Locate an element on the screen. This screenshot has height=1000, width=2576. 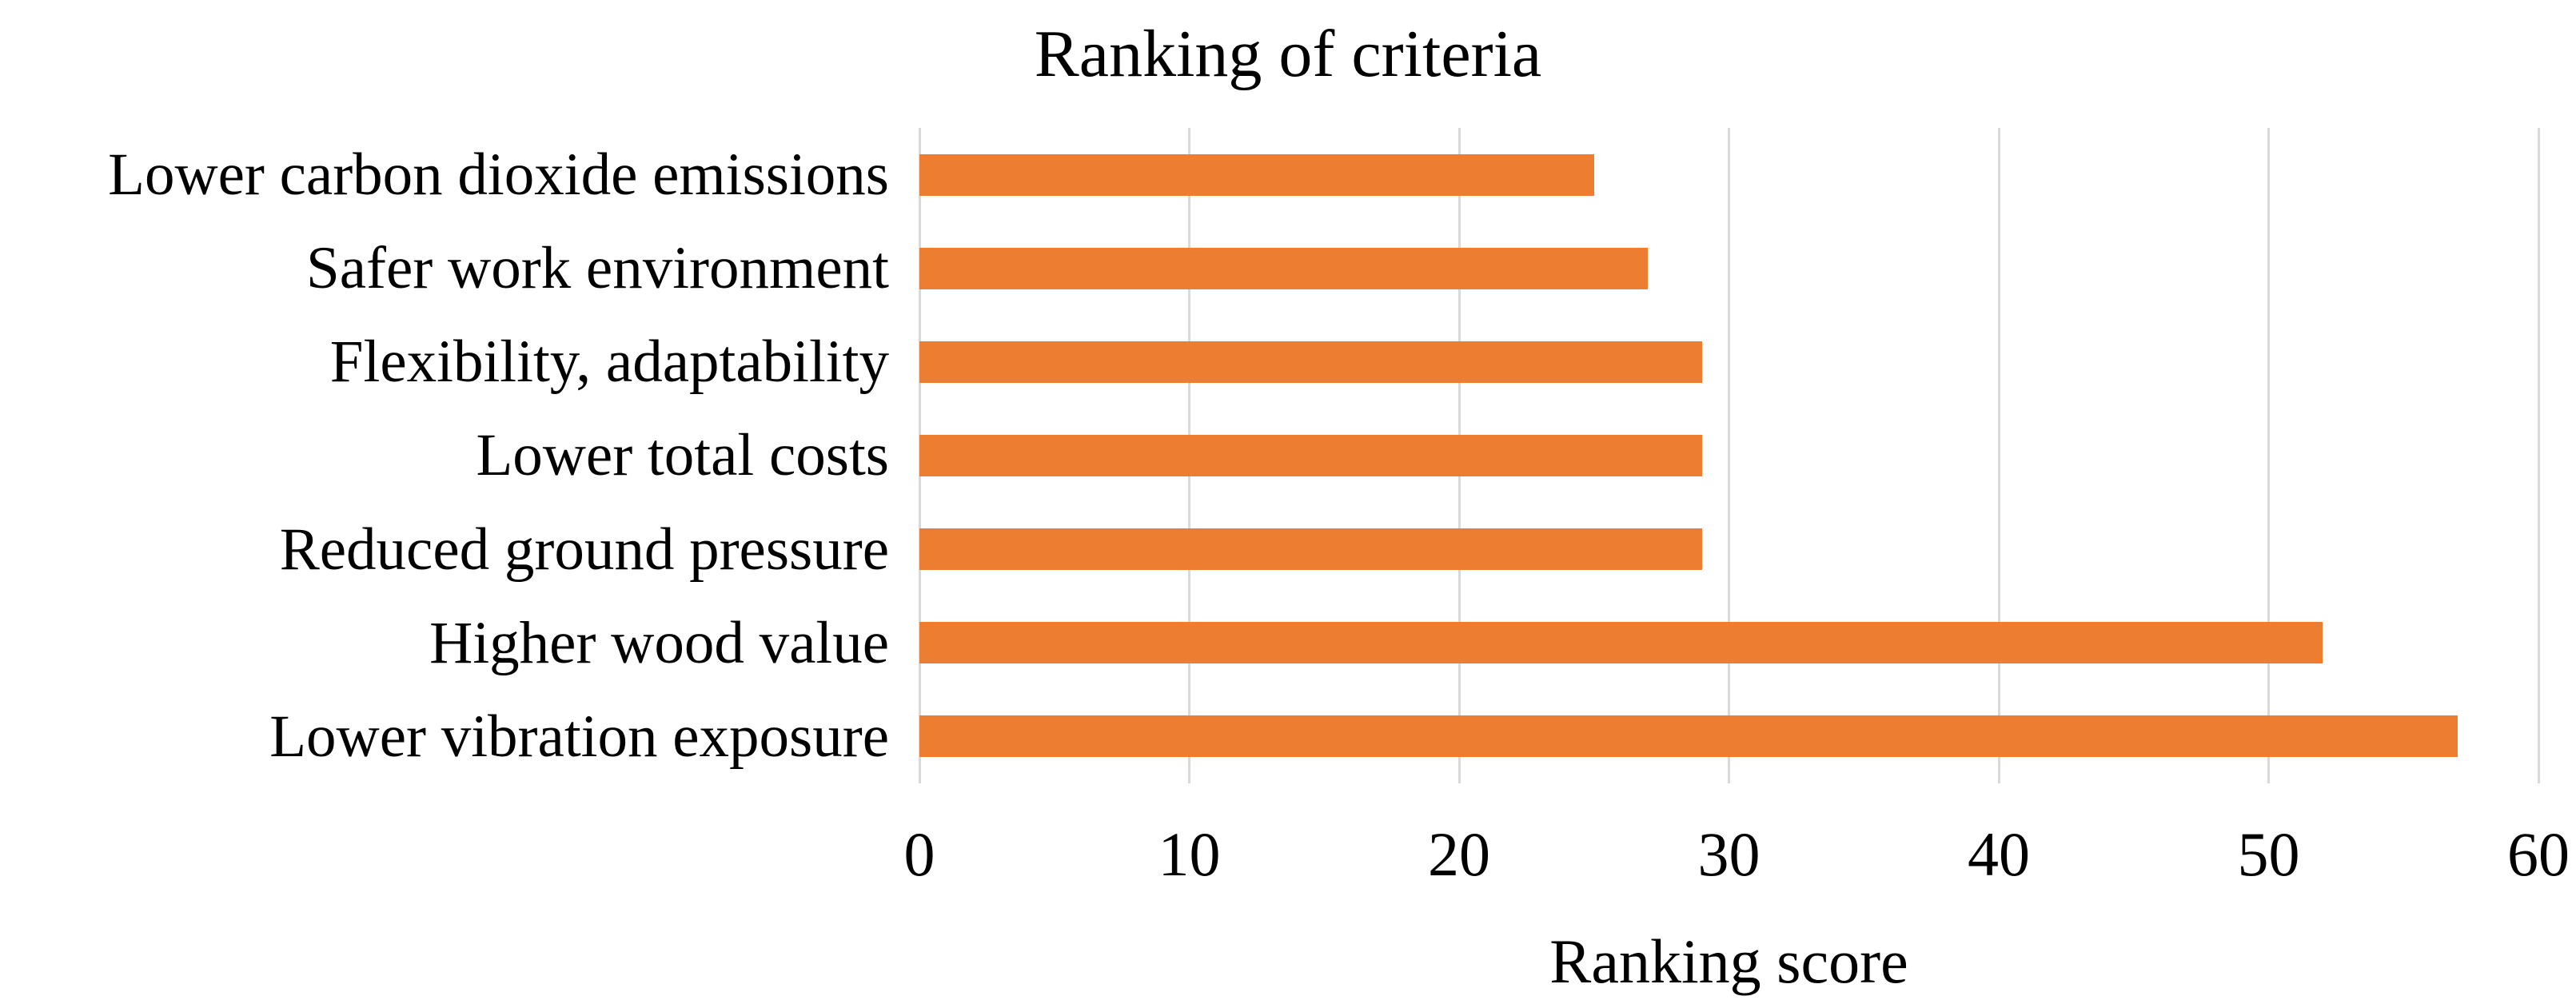
category-label-6: Lower vibration exposure is located at coordinates (579, 736).